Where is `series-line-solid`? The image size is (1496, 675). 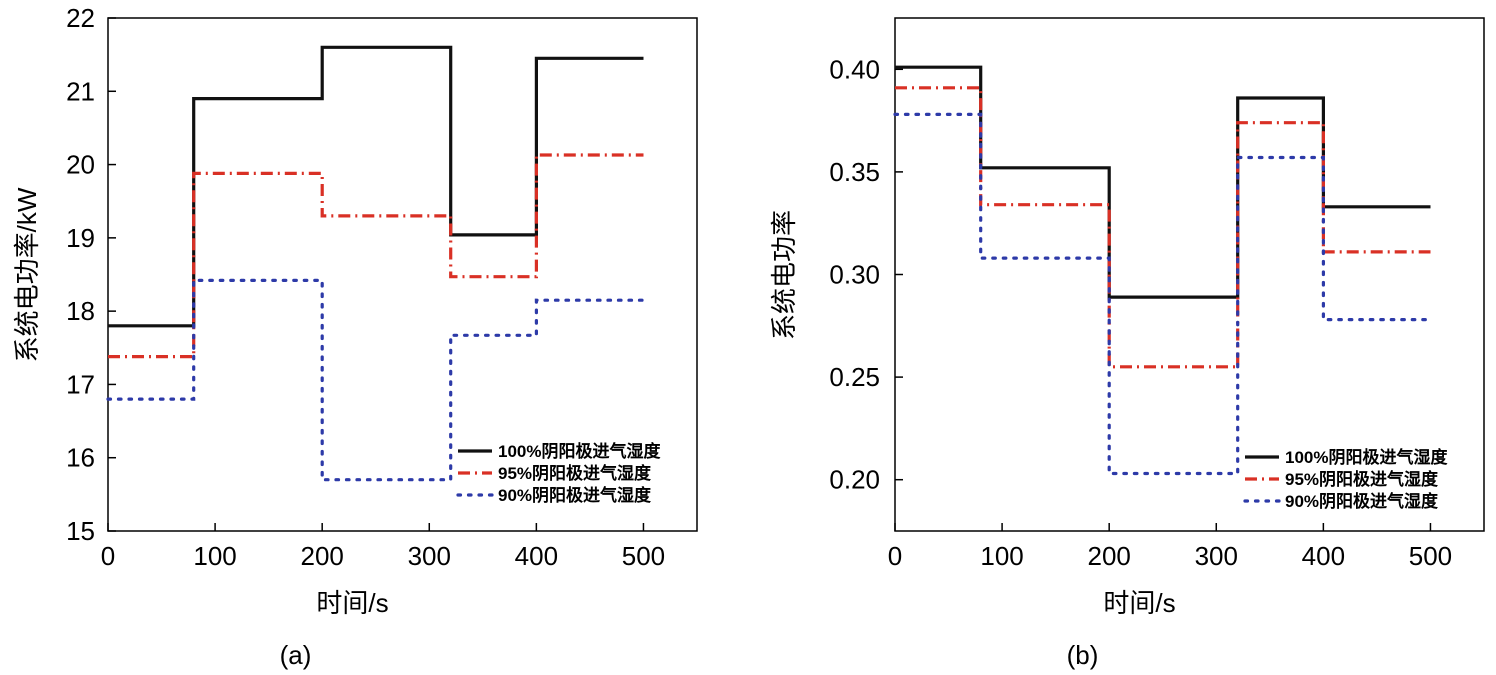 series-line-solid is located at coordinates (1163, 182).